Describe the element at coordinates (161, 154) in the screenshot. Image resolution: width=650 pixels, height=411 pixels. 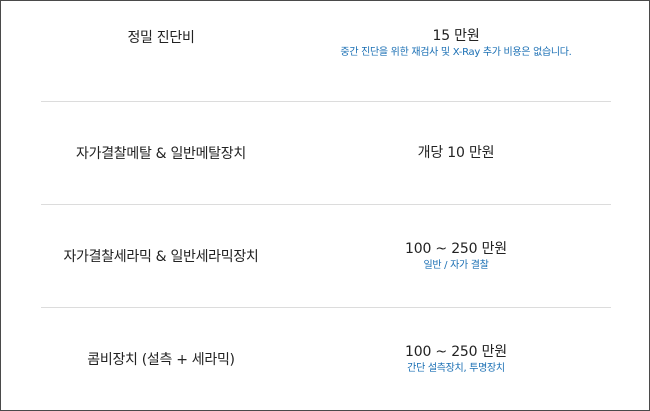
I see `row-label: 자가결찰메탈 & 일반메탈장치` at that location.